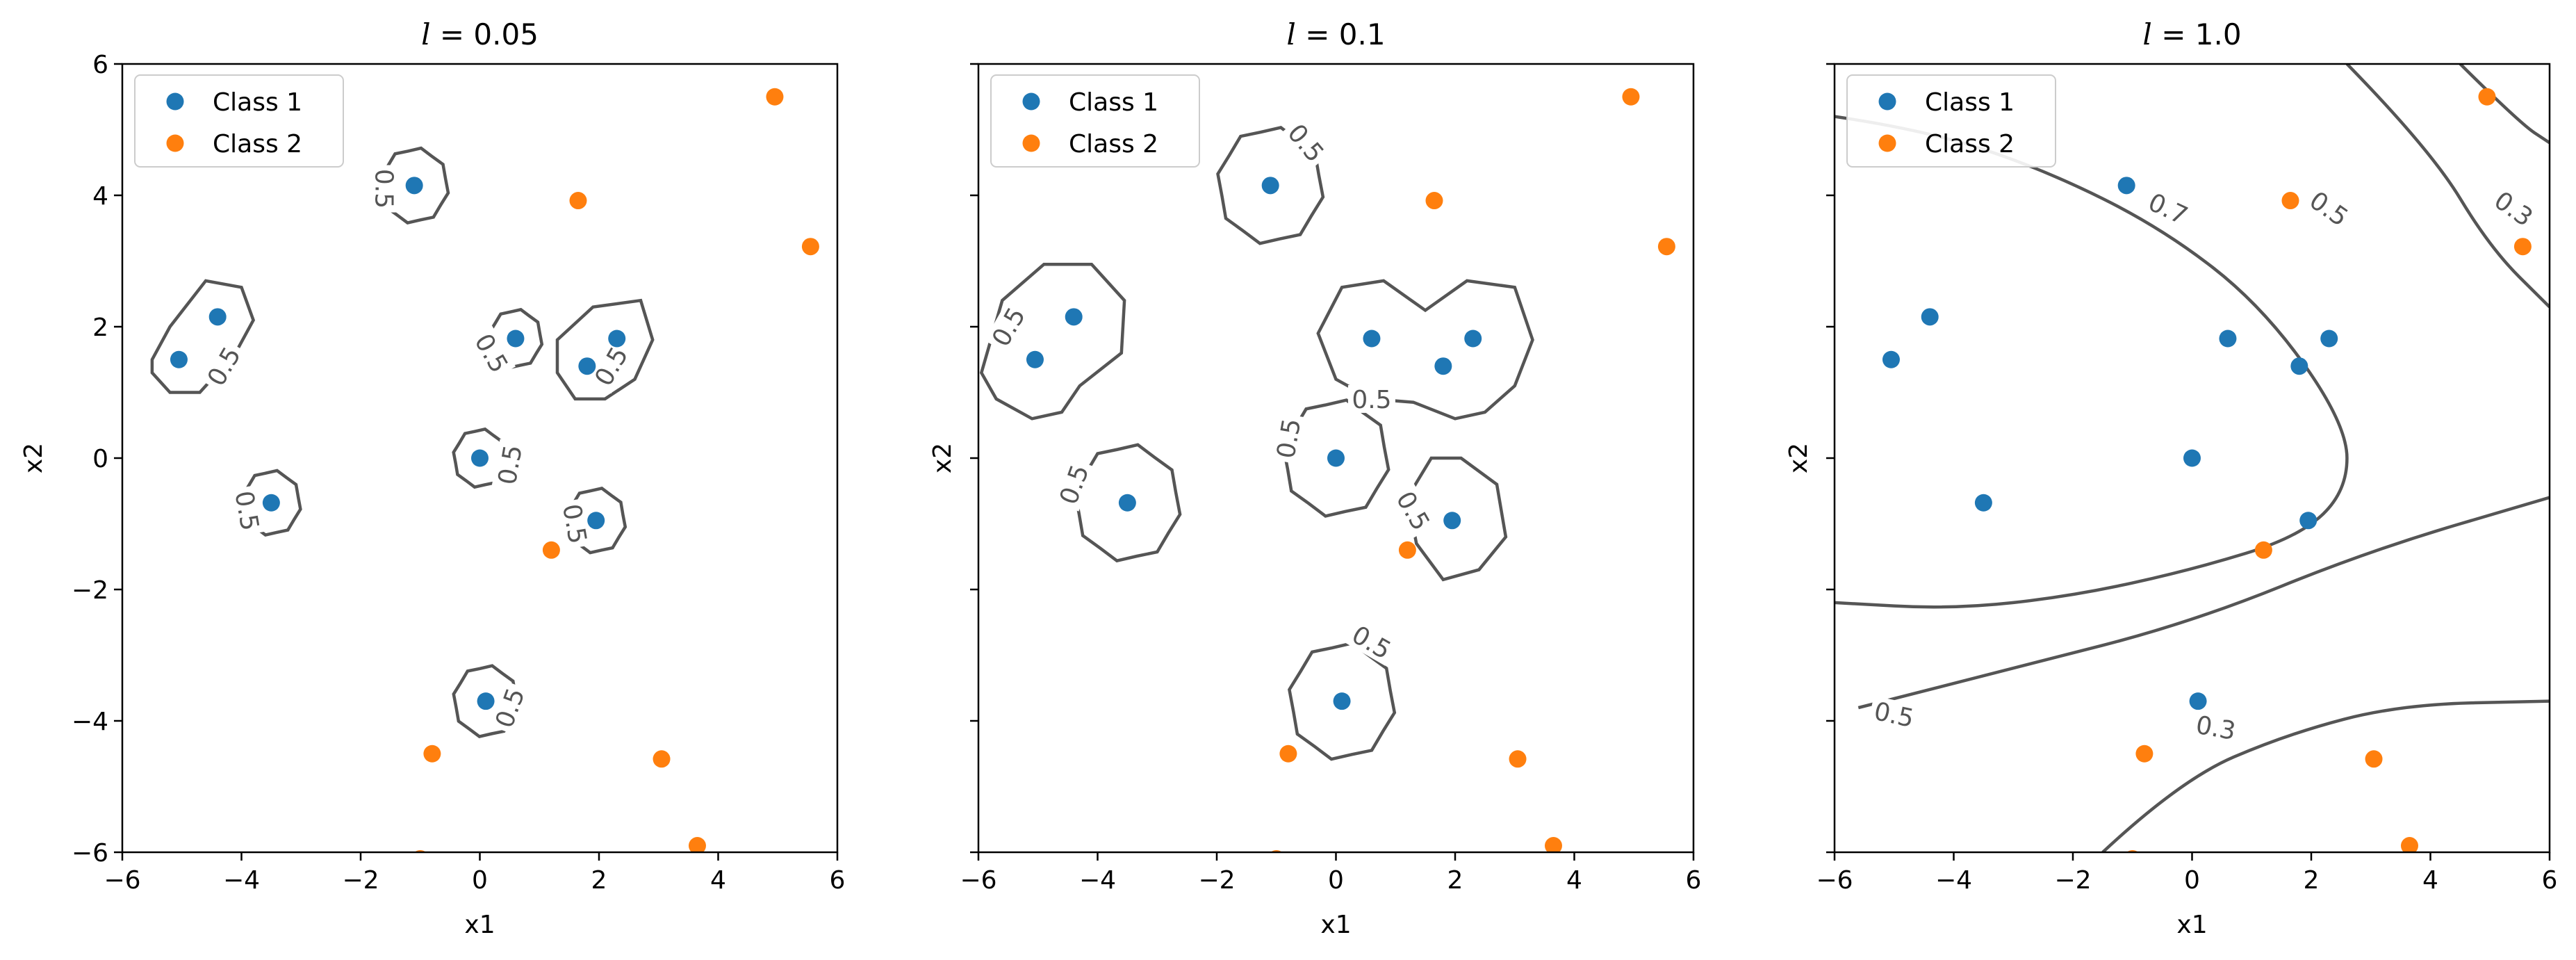  What do you see at coordinates (90, 722) in the screenshot?
I see `y-tick-label: −4` at bounding box center [90, 722].